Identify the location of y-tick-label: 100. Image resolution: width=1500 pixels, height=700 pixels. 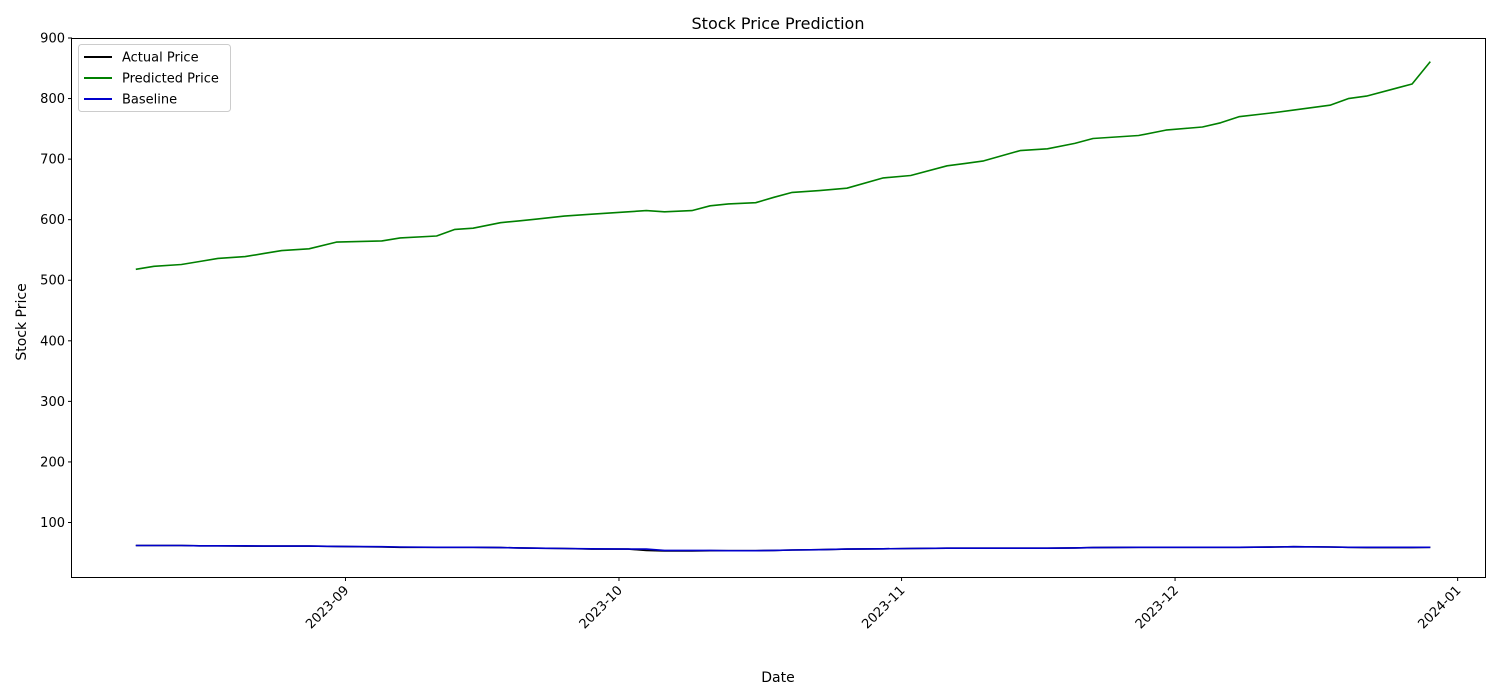
(52, 523).